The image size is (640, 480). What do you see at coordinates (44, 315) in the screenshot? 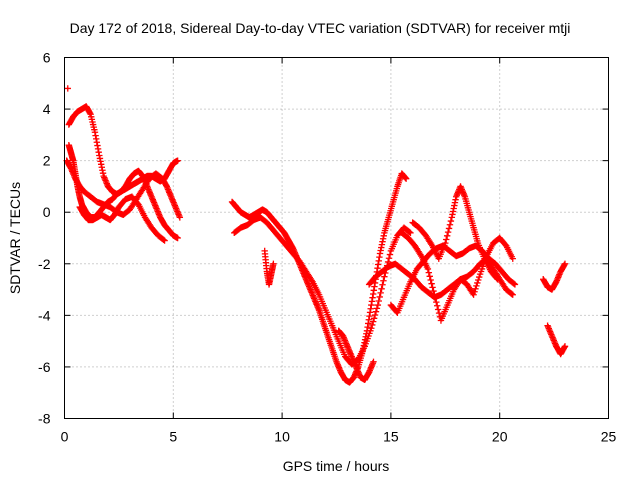
I see `y-tick-label: -4` at bounding box center [44, 315].